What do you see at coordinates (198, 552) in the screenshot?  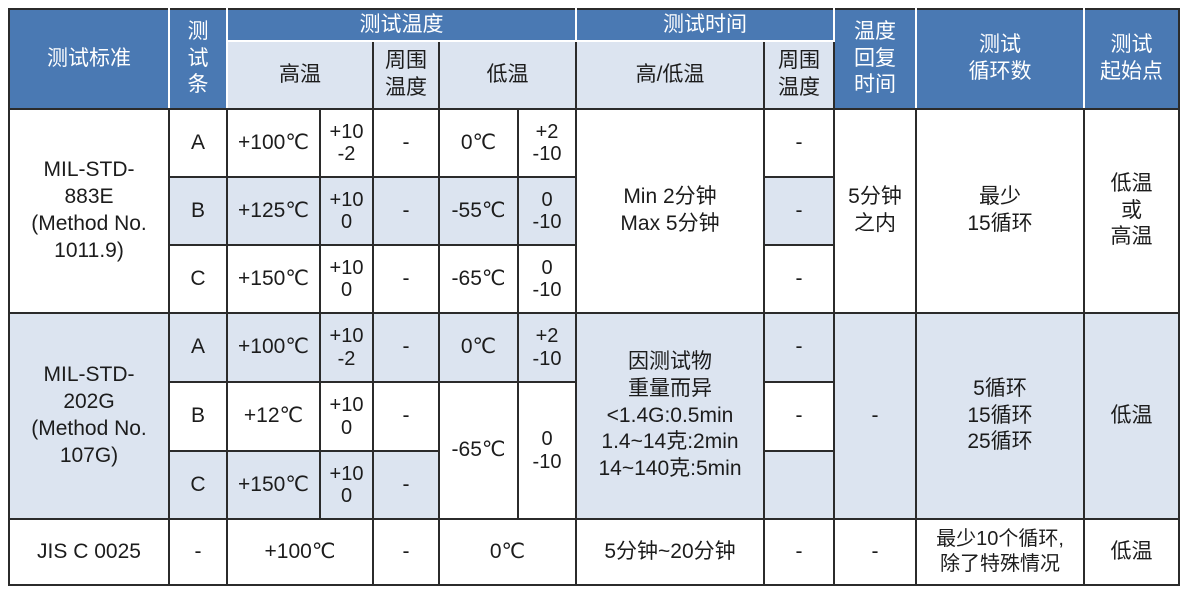 I see `jis-condition: -` at bounding box center [198, 552].